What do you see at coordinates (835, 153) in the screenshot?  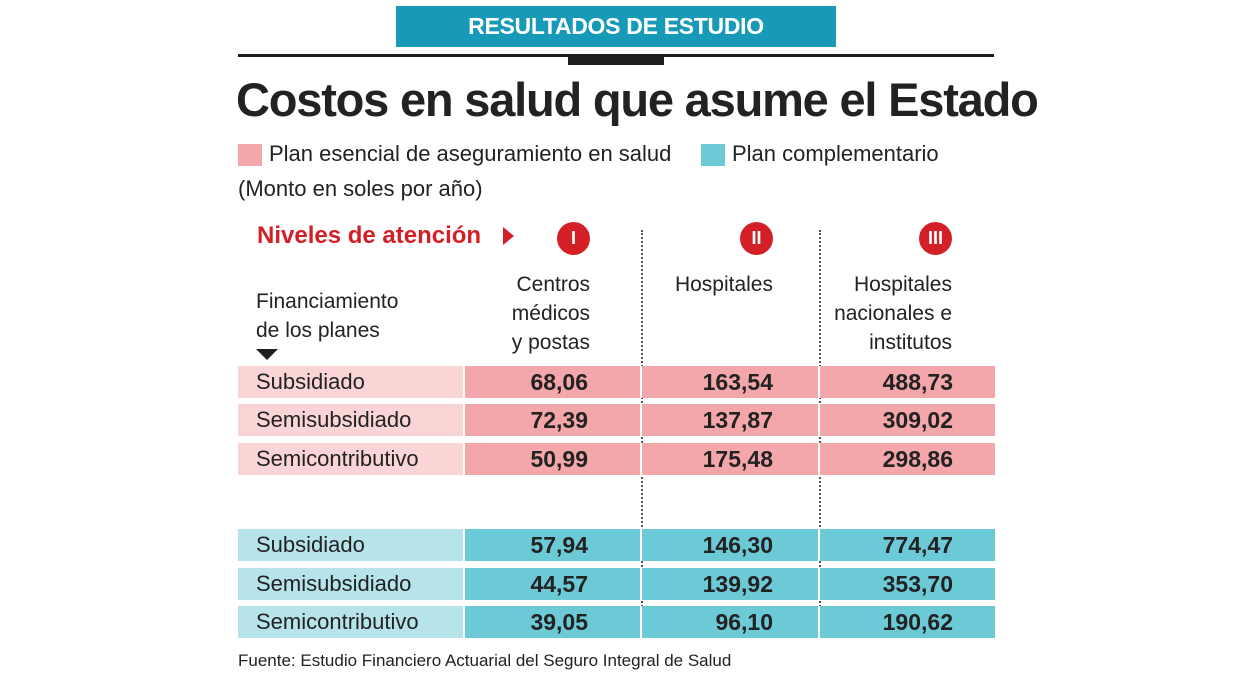 I see `legend-label-complementario: Plan complementario` at bounding box center [835, 153].